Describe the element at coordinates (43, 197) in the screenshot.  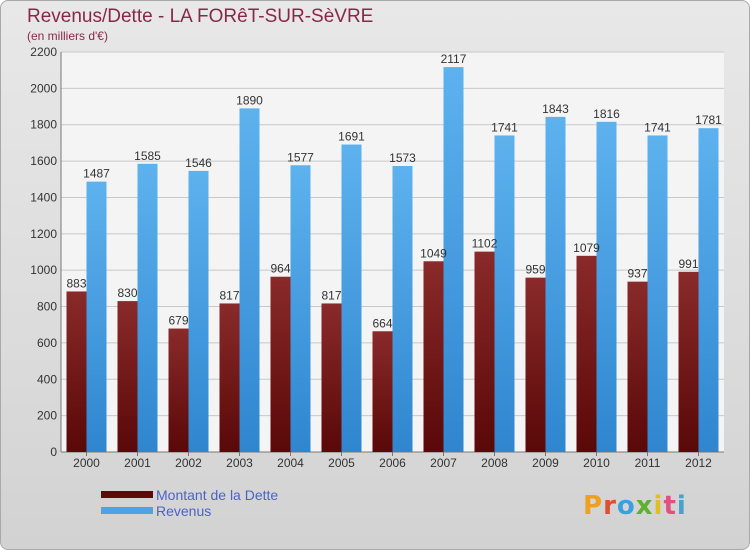
I see `y-tick-label: 1400` at that location.